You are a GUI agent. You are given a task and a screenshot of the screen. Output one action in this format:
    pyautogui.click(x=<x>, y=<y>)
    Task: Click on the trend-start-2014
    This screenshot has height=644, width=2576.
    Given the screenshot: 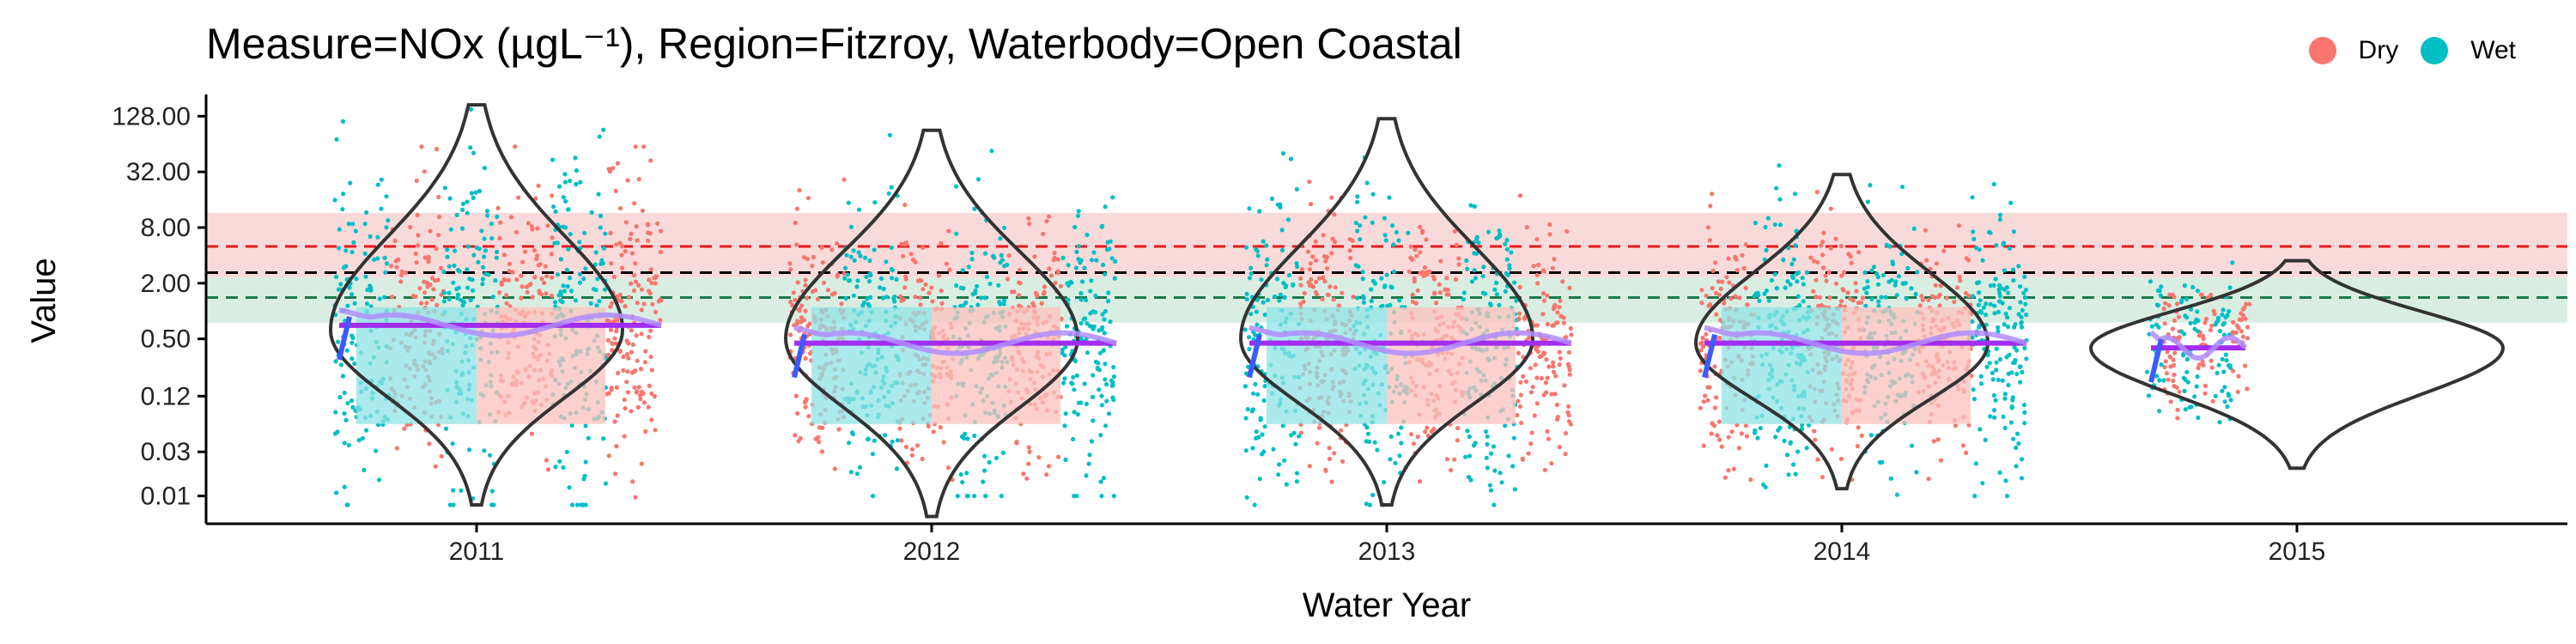 What is the action you would take?
    pyautogui.click(x=1709, y=356)
    